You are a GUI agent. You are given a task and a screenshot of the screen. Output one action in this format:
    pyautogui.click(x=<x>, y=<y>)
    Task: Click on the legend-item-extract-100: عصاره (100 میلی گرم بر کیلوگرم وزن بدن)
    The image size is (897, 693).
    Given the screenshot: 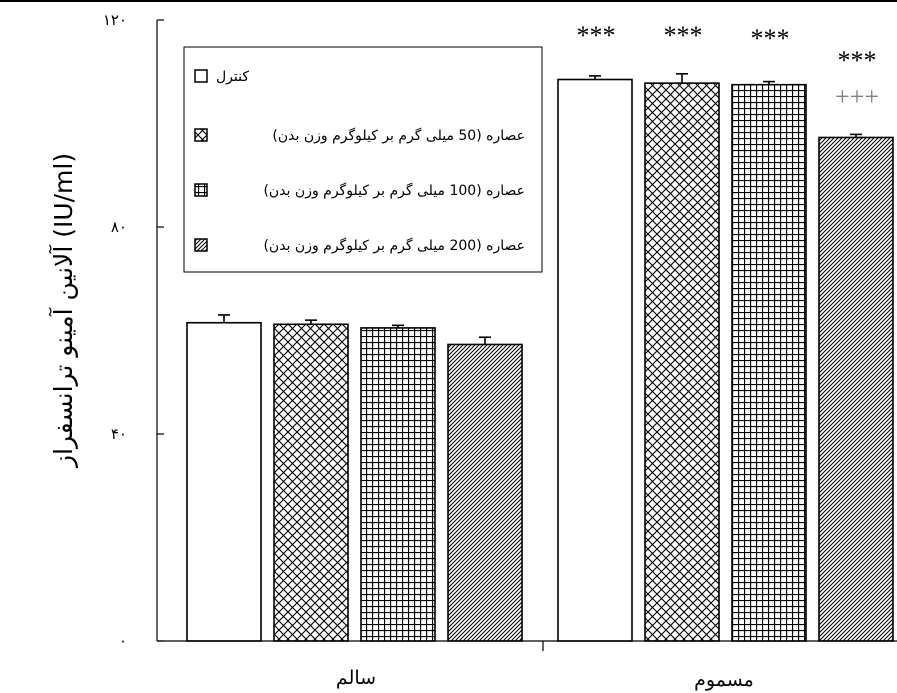 What is the action you would take?
    pyautogui.click(x=359, y=190)
    